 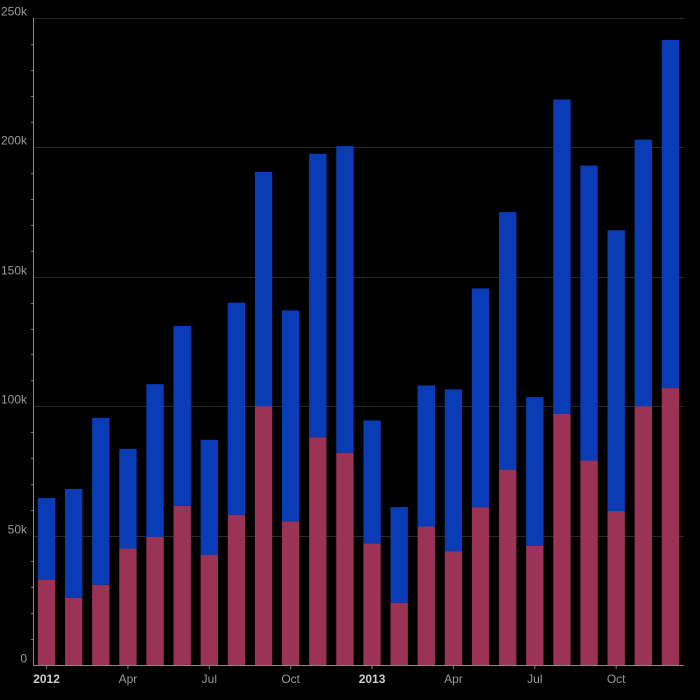 I want to click on x-tick-label-2: Jul, so click(x=209, y=679).